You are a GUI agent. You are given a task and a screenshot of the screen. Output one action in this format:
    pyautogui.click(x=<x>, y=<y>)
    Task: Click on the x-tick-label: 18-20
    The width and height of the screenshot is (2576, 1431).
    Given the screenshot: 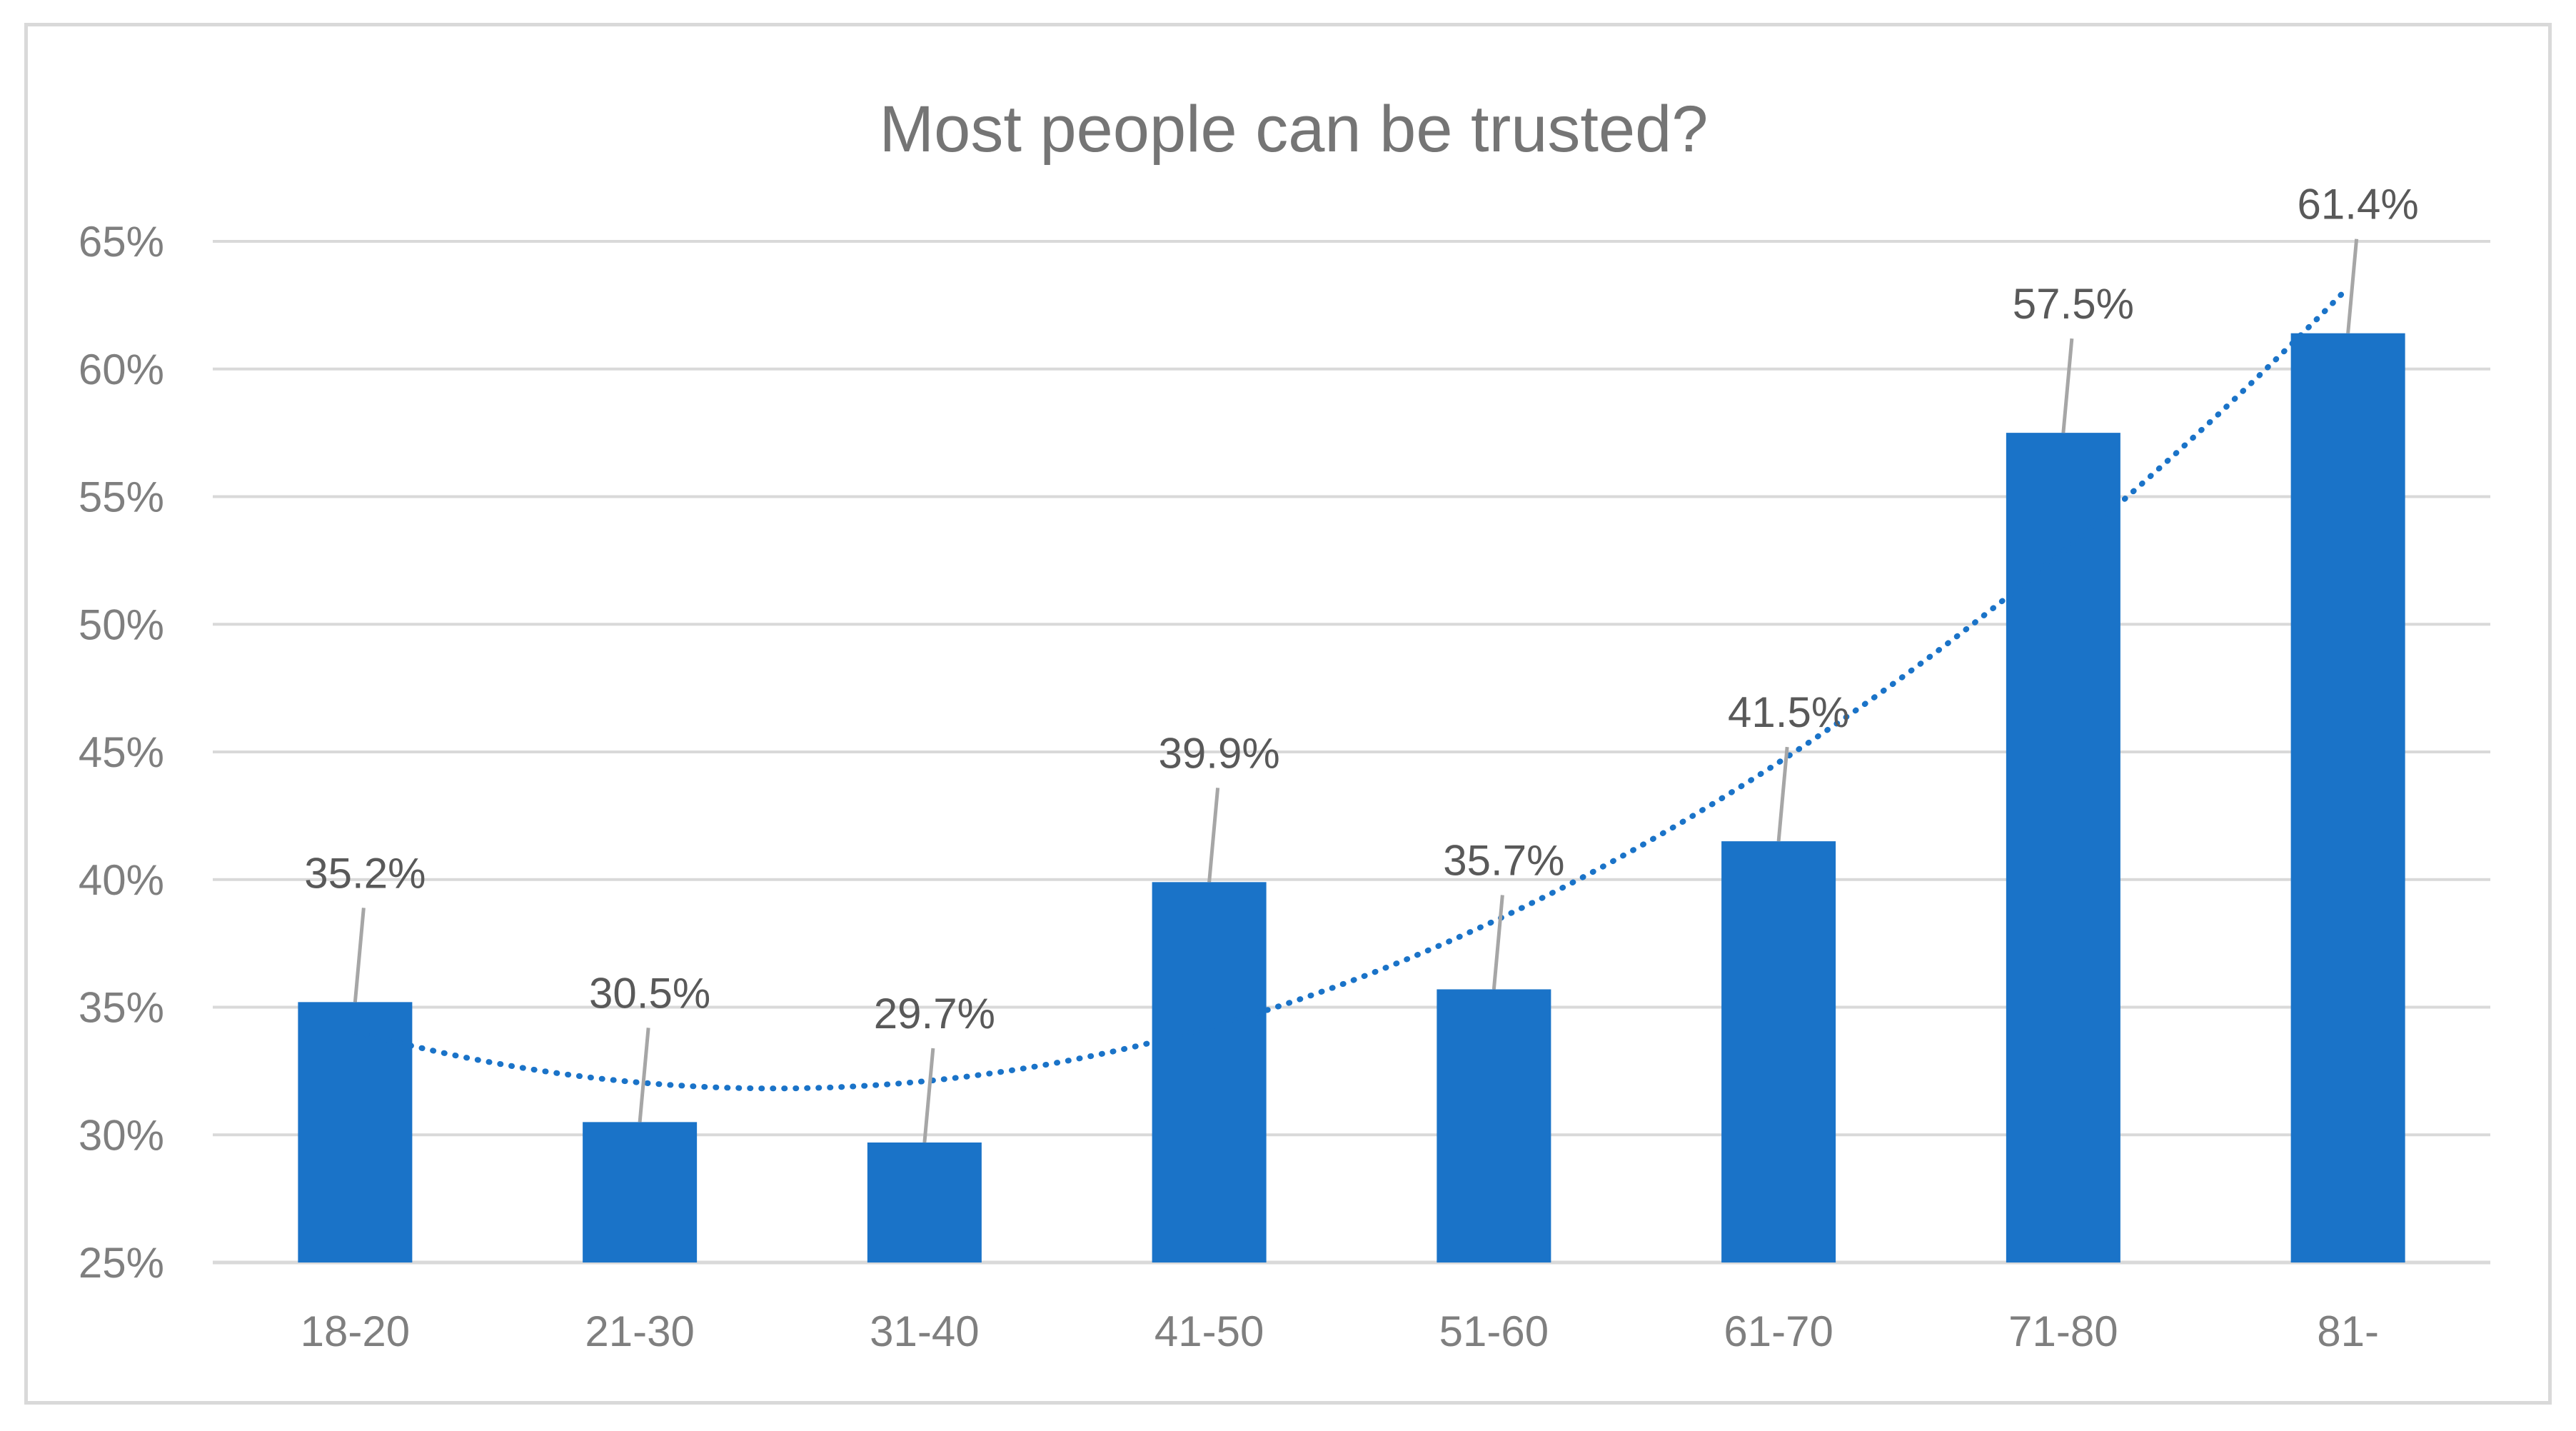 What is the action you would take?
    pyautogui.click(x=355, y=1331)
    